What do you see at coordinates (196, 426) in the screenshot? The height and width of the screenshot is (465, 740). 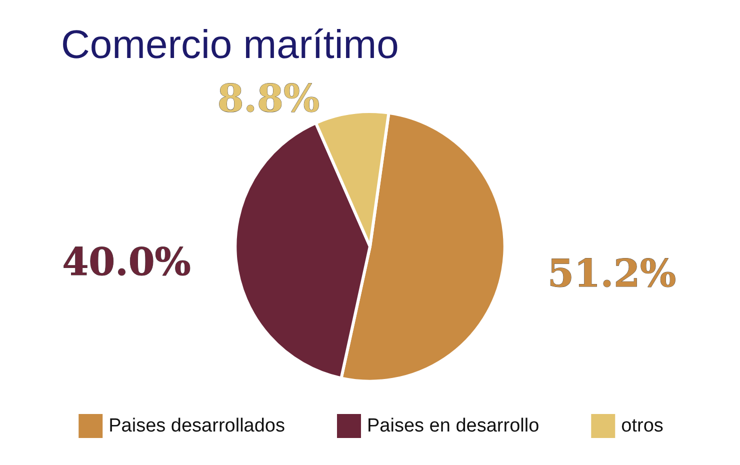 I see `legend-label: Paises desarrollados` at bounding box center [196, 426].